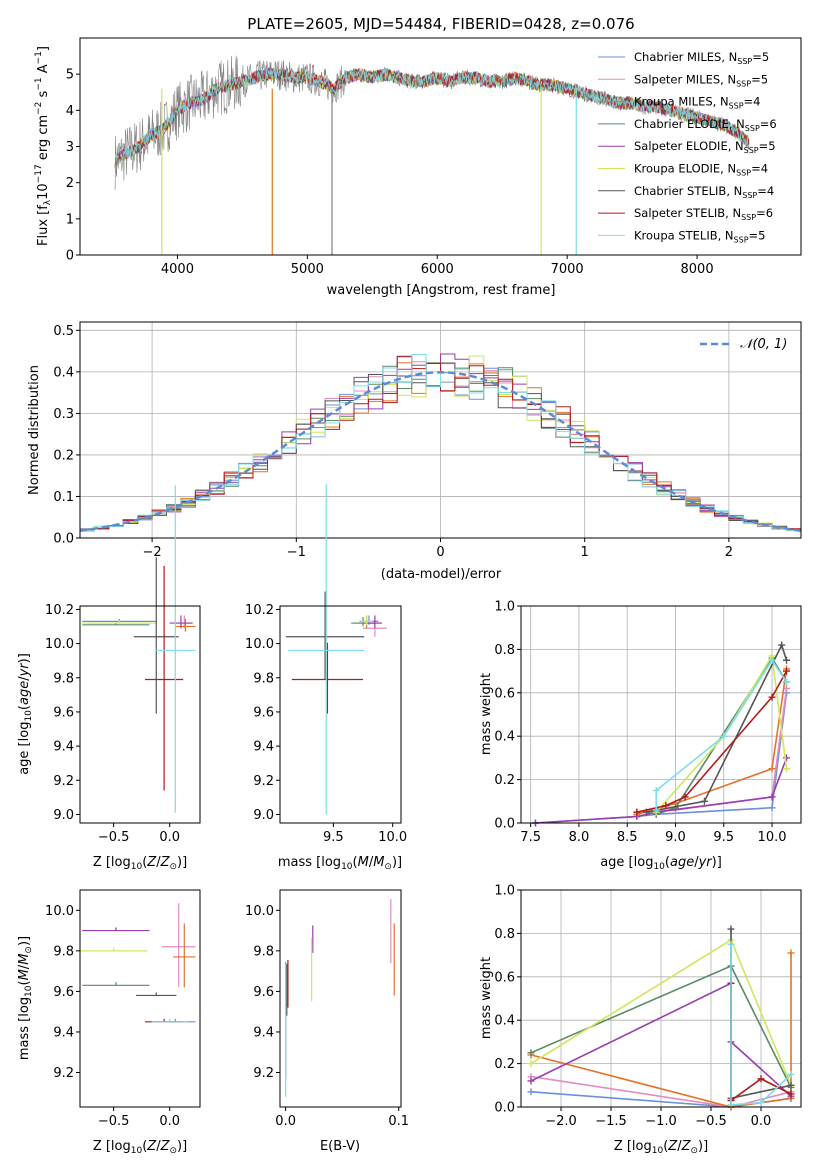  What do you see at coordinates (504, 1064) in the screenshot?
I see `y-tick-label: 0.2` at bounding box center [504, 1064].